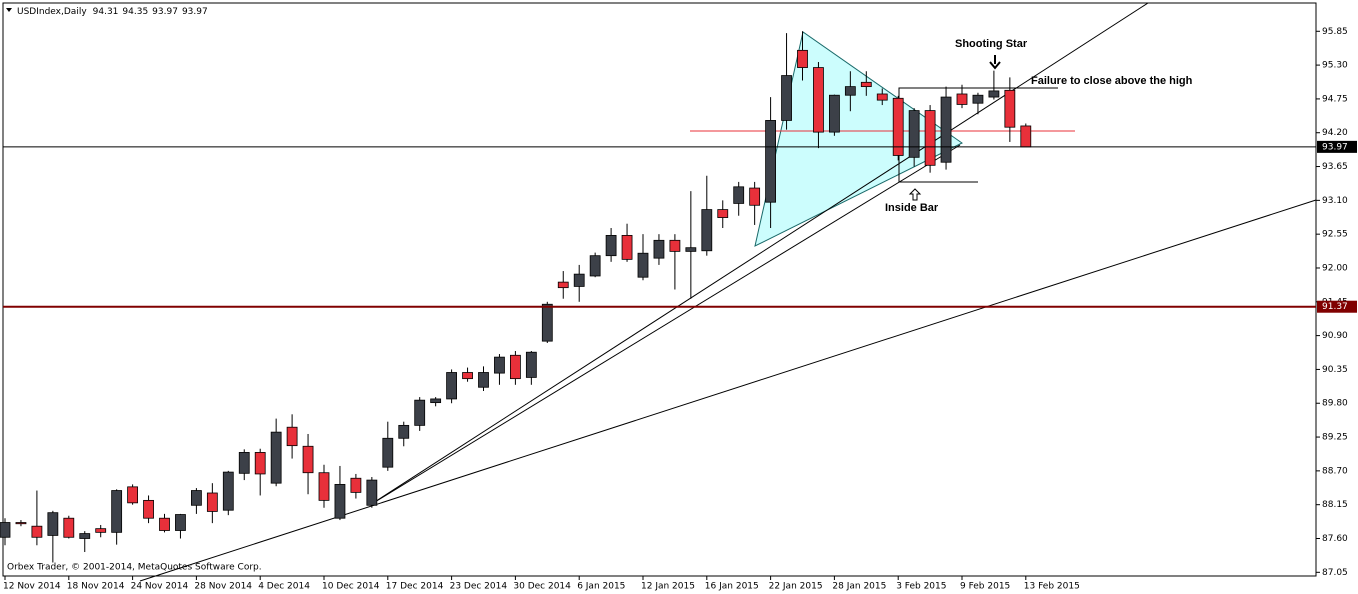 This screenshot has width=1358, height=594. I want to click on x-tick-label: 16 Jan 2015, so click(732, 587).